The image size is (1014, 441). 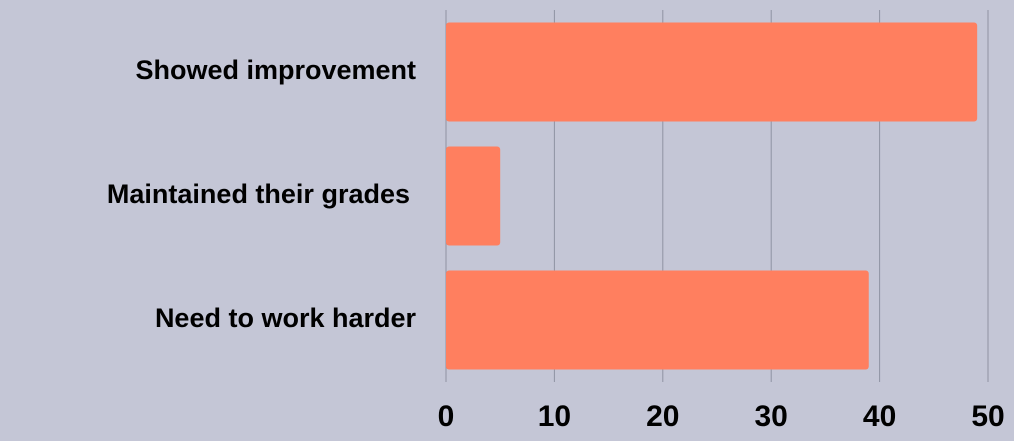 I want to click on x-tick-label: 10, so click(x=554, y=416).